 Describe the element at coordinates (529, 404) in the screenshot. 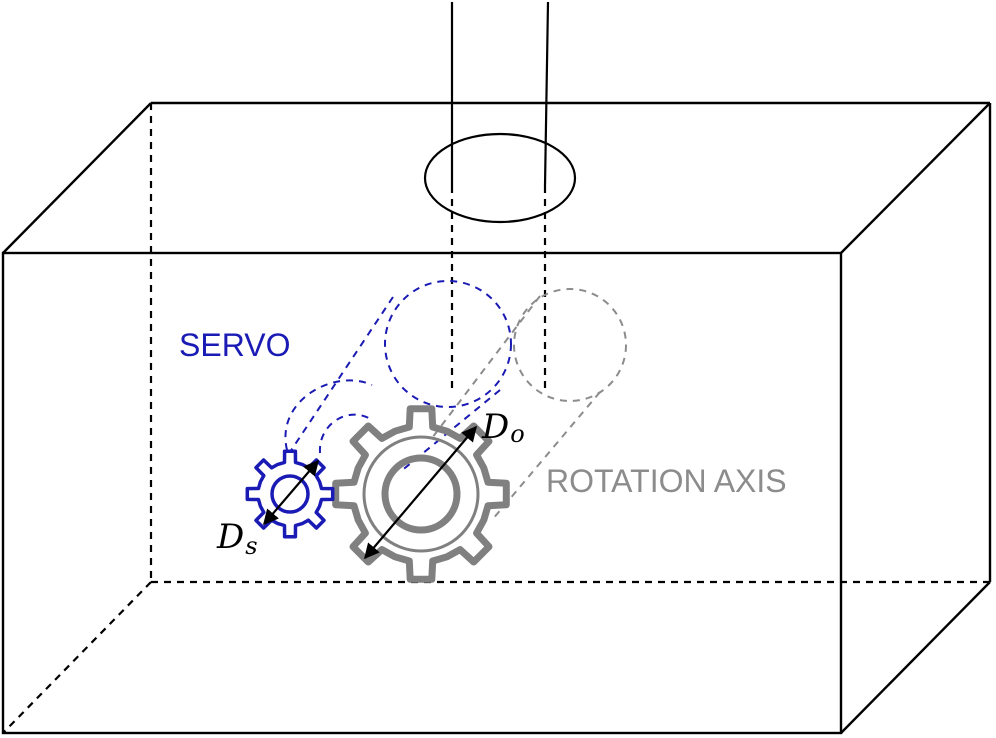

I see `rotation-axis` at that location.